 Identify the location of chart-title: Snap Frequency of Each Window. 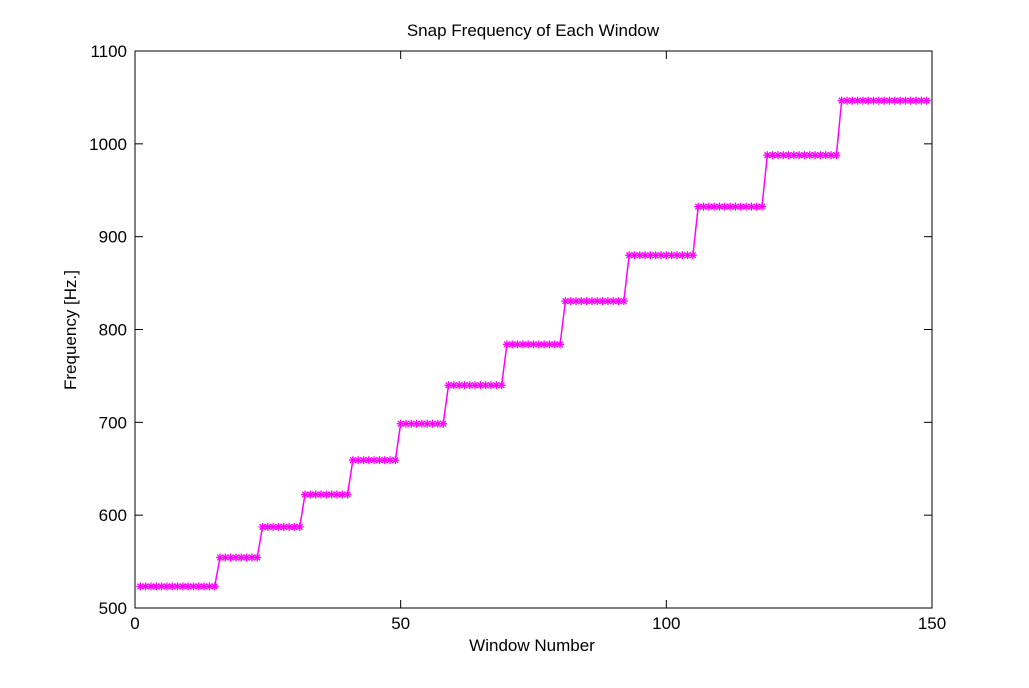
(533, 30).